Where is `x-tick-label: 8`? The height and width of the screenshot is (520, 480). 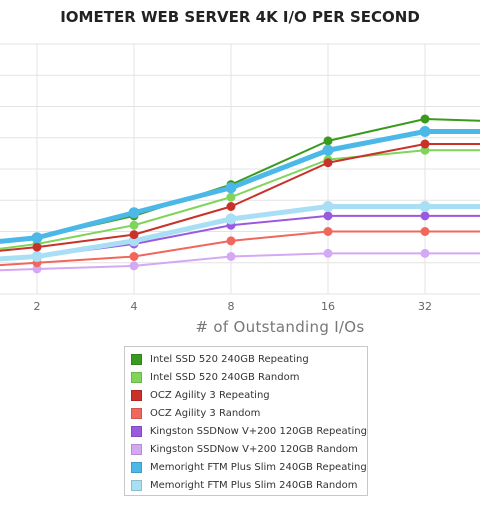
x-tick-label: 8 is located at coordinates (231, 306).